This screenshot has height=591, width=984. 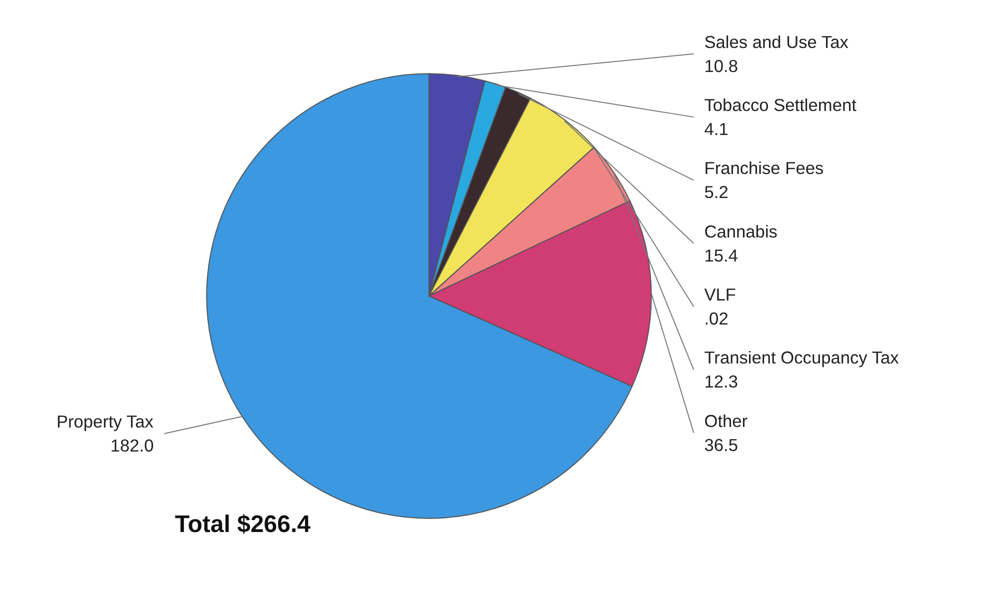 What do you see at coordinates (802, 358) in the screenshot?
I see `slice-label: Transient Occupancy Tax` at bounding box center [802, 358].